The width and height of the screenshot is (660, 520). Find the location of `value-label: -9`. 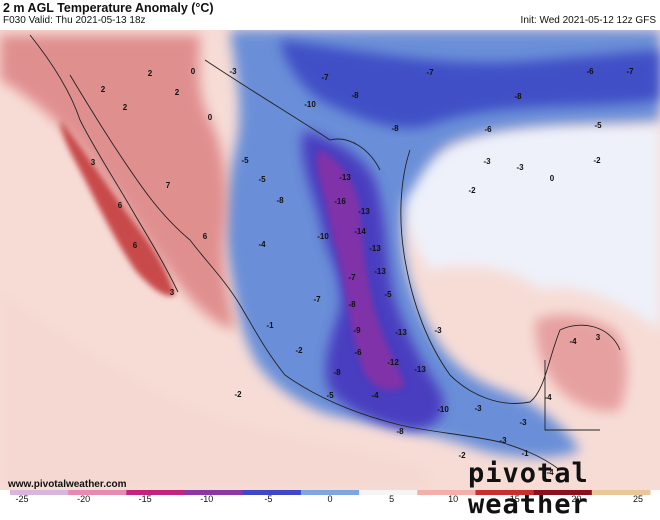

value-label: -9 is located at coordinates (357, 330).